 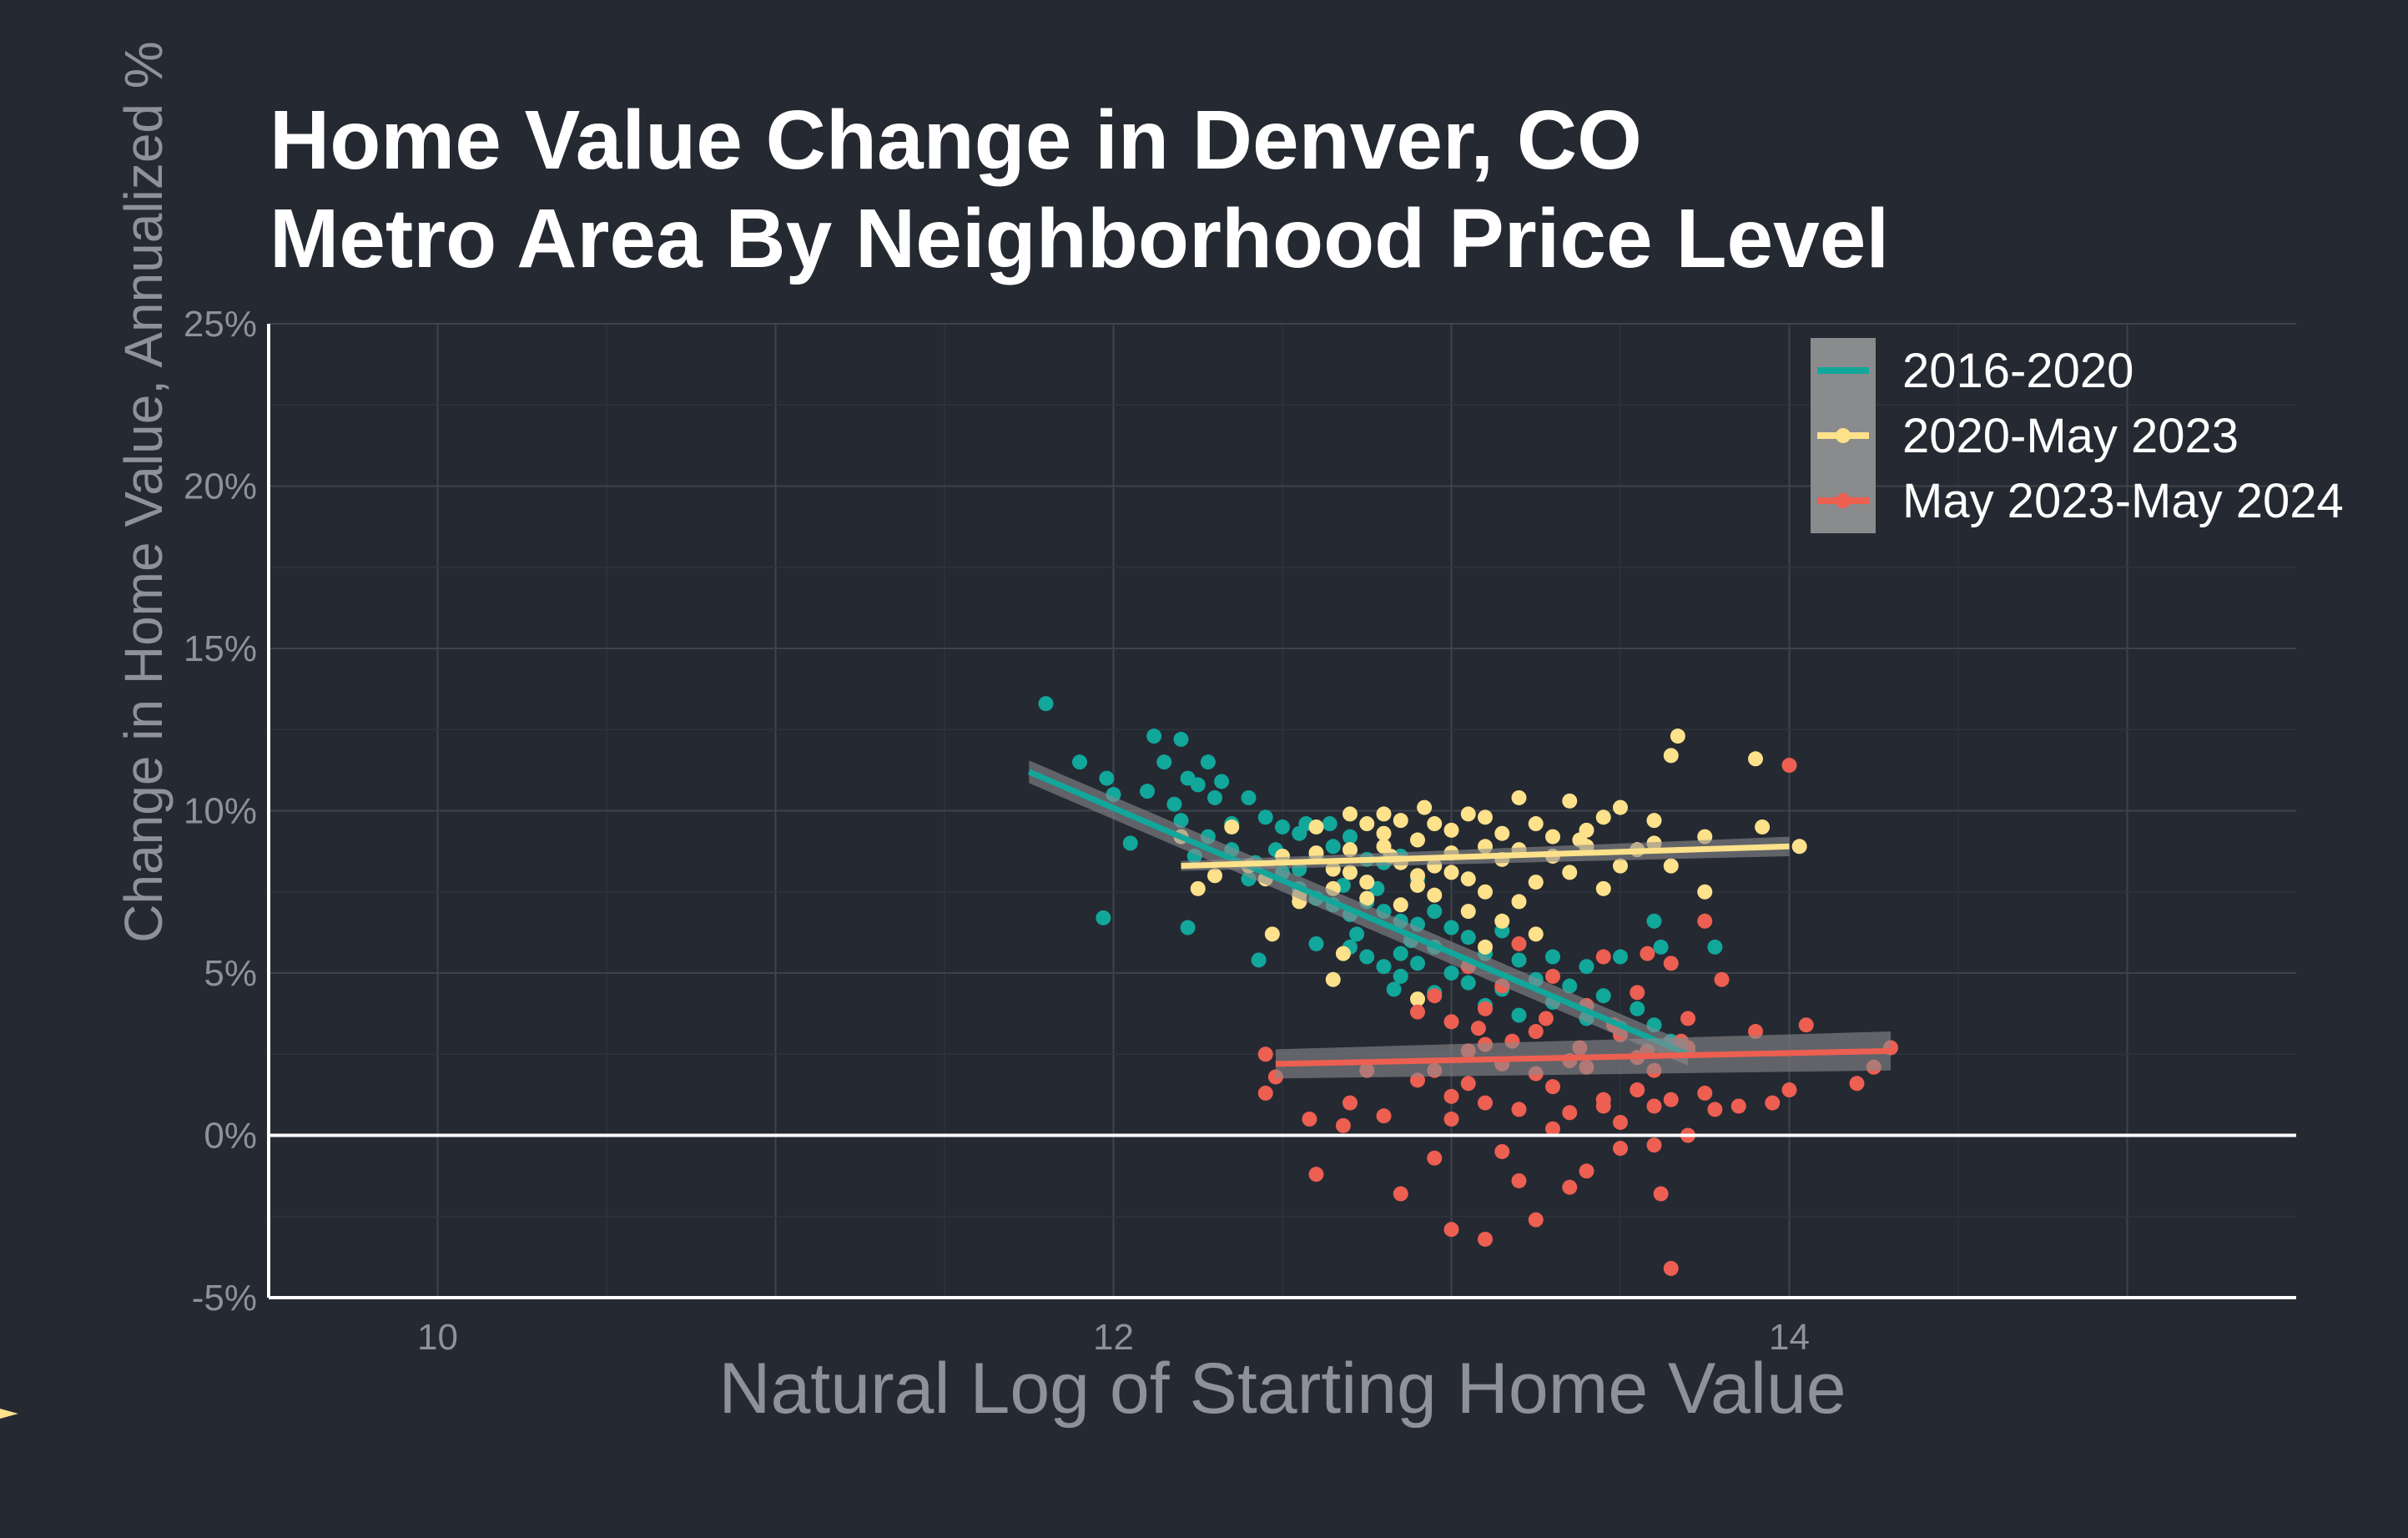 What do you see at coordinates (143, 492) in the screenshot?
I see `y-axis-label: Change in Home Value, Annualized %` at bounding box center [143, 492].